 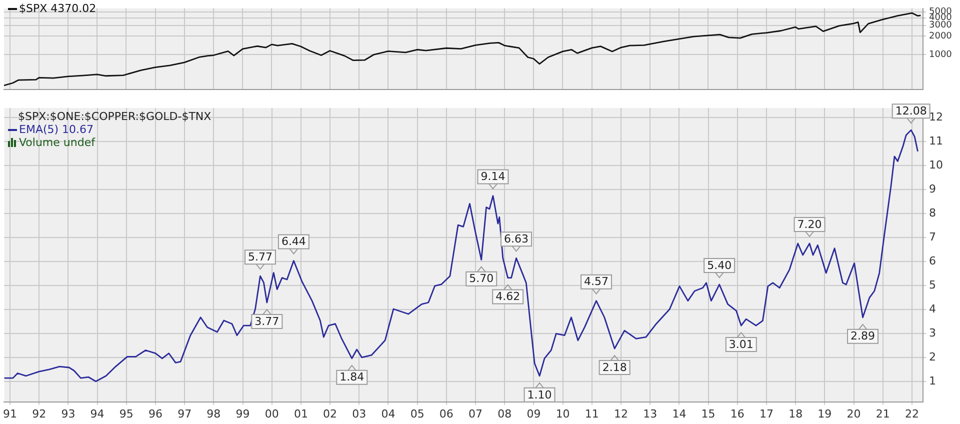 I want to click on y-tick-label: 7, so click(x=932, y=237).